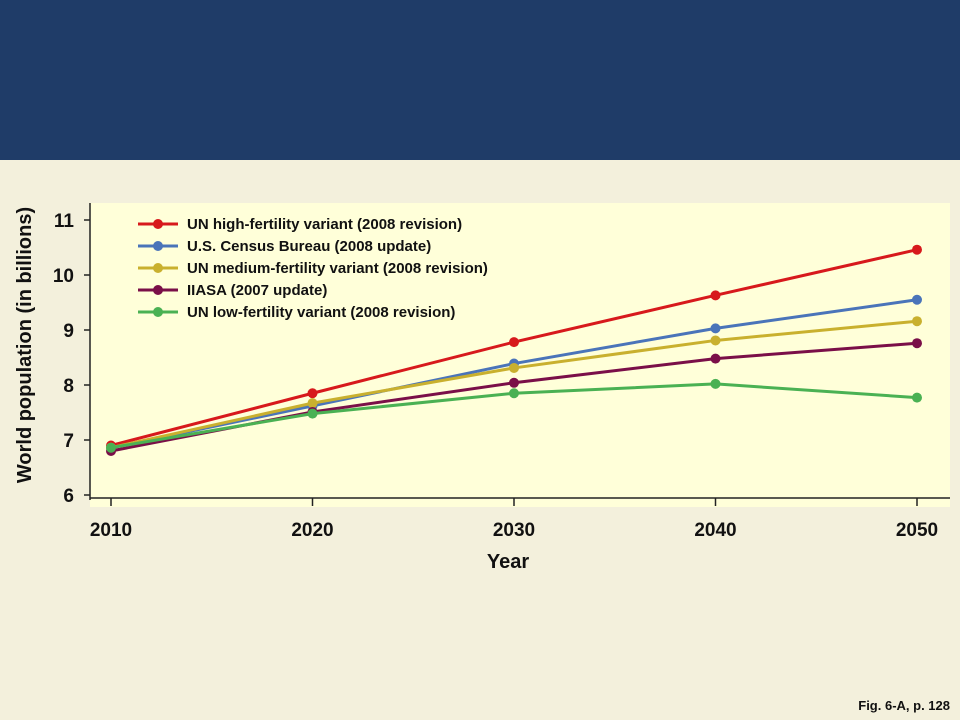  Describe the element at coordinates (68, 496) in the screenshot. I see `y-tick-label: 6` at that location.